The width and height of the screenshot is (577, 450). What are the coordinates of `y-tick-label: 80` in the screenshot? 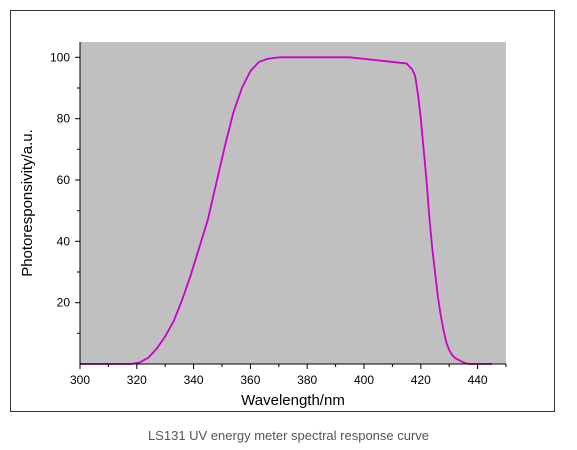 It's located at (64, 119).